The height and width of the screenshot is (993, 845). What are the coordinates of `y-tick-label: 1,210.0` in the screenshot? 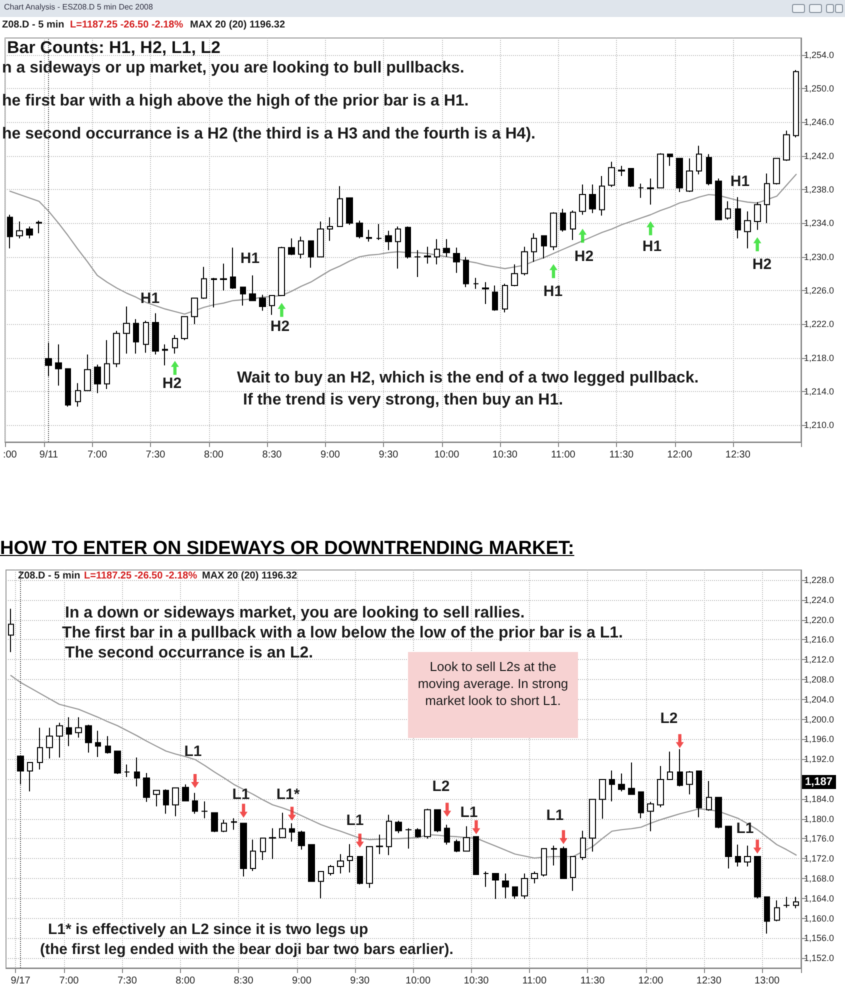 It's located at (819, 425).